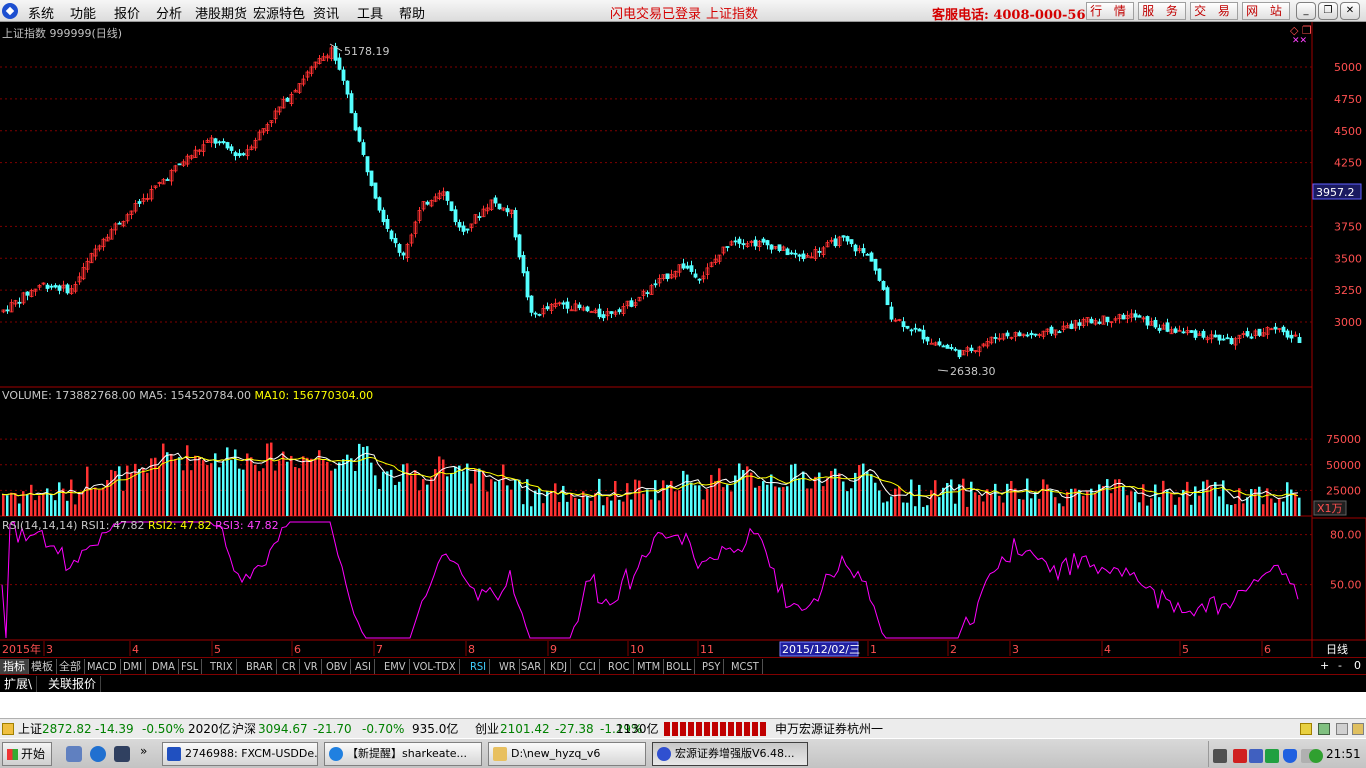 Image resolution: width=1366 pixels, height=768 pixels. What do you see at coordinates (1324, 729) in the screenshot?
I see `signal-icon` at bounding box center [1324, 729].